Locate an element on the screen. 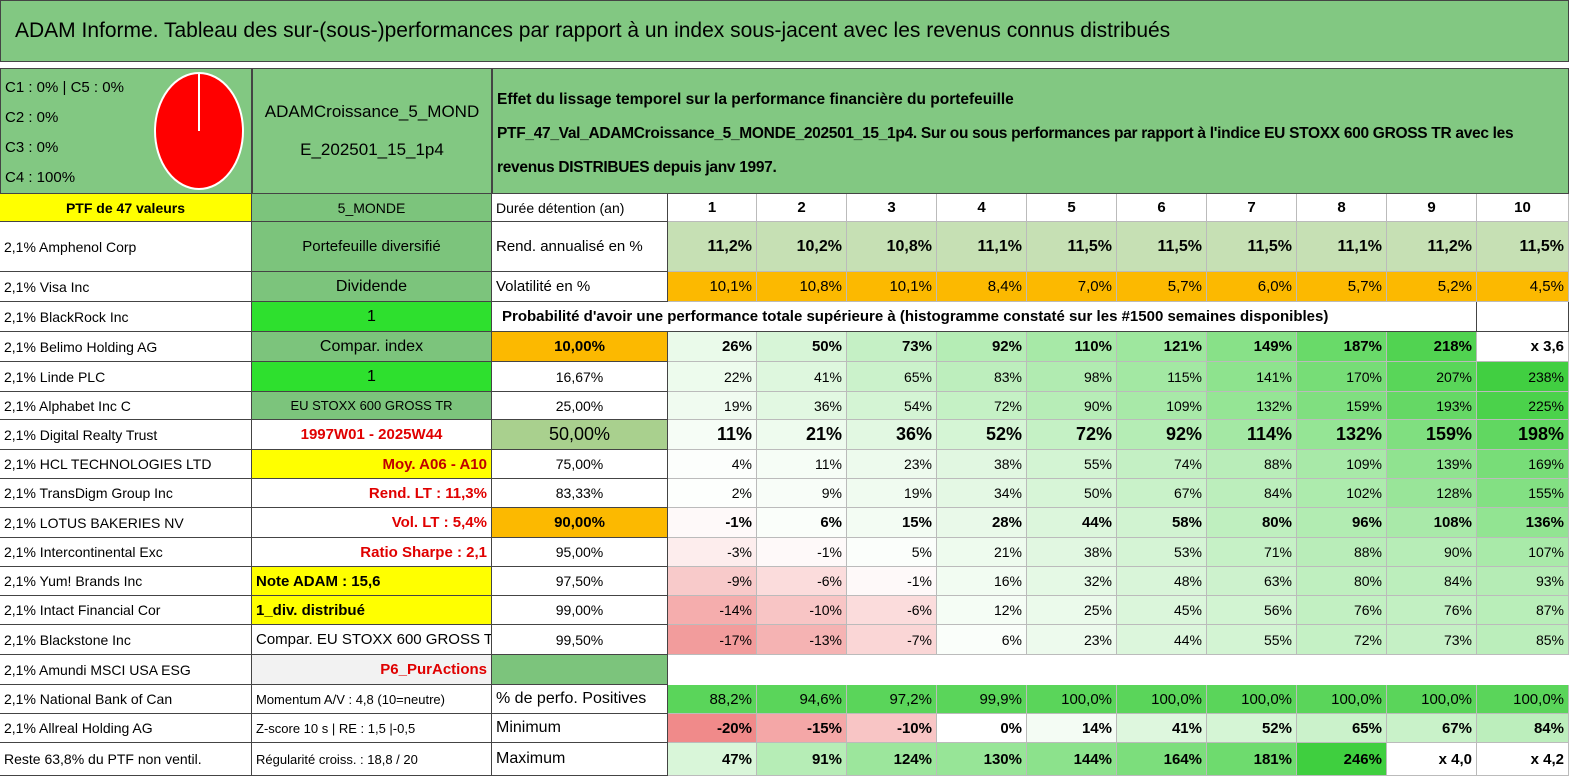  value-cell: 47% is located at coordinates (712, 759).